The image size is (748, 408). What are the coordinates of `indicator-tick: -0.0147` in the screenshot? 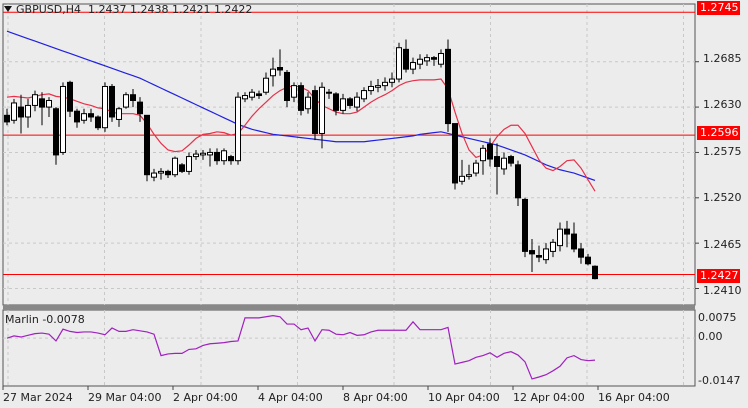 It's located at (719, 380).